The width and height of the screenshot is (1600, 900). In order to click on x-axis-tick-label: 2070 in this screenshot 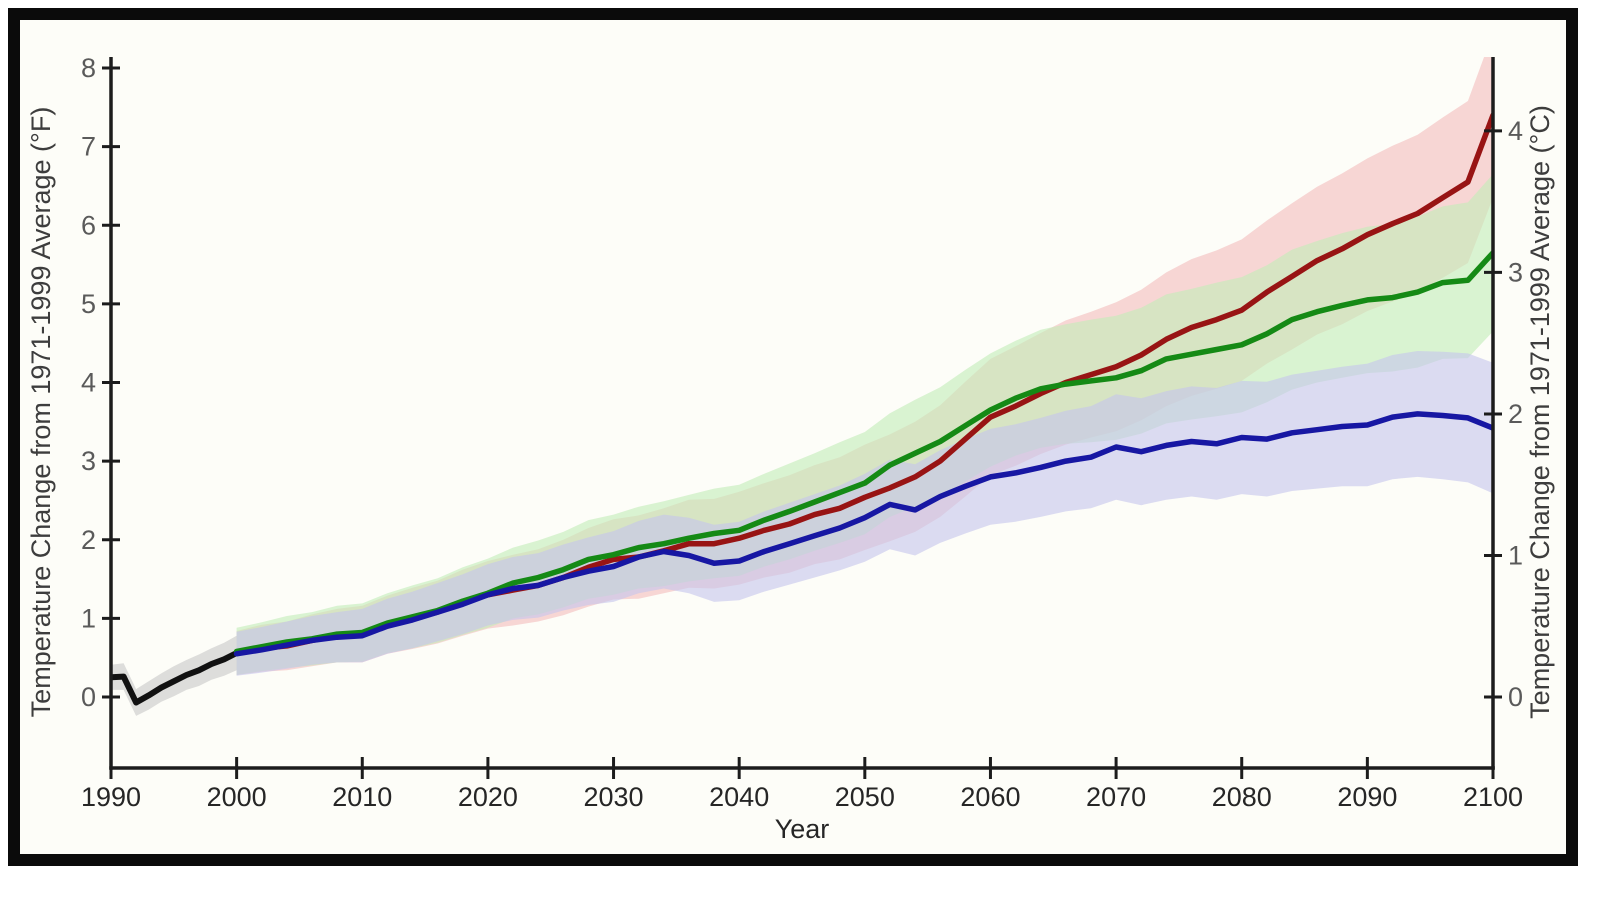, I will do `click(1116, 797)`.